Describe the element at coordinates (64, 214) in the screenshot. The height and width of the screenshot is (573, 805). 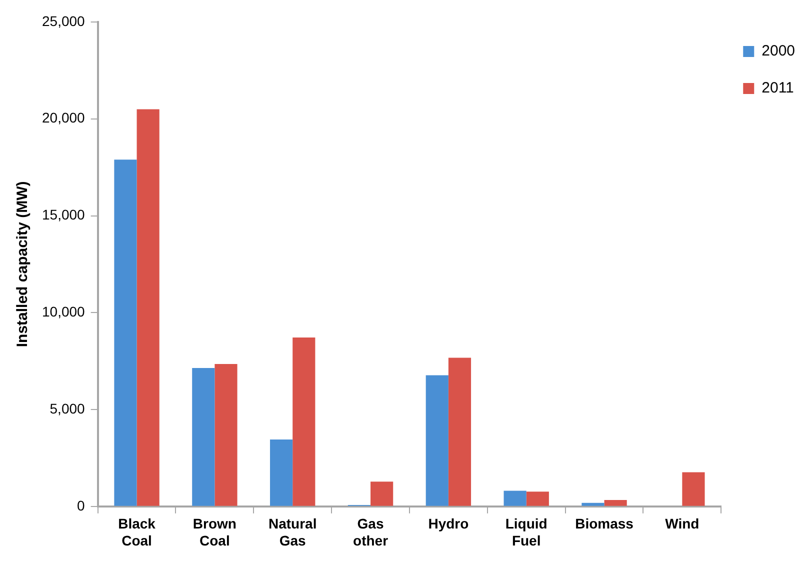
I see `y-tick-label: 15,000` at that location.